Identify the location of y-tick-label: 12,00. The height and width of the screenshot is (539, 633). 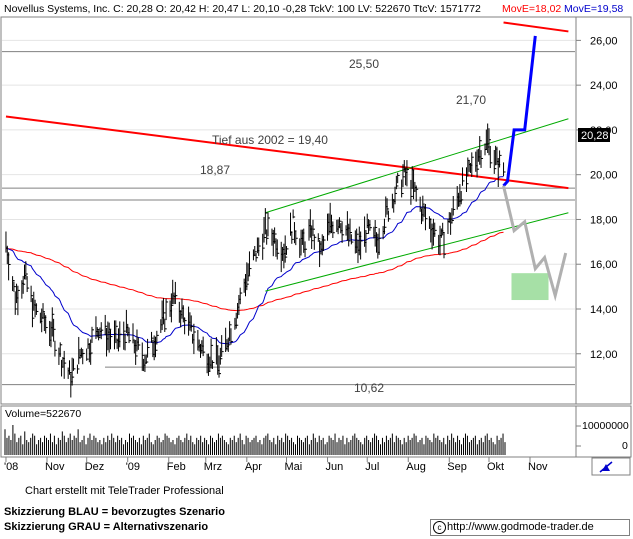
(604, 355).